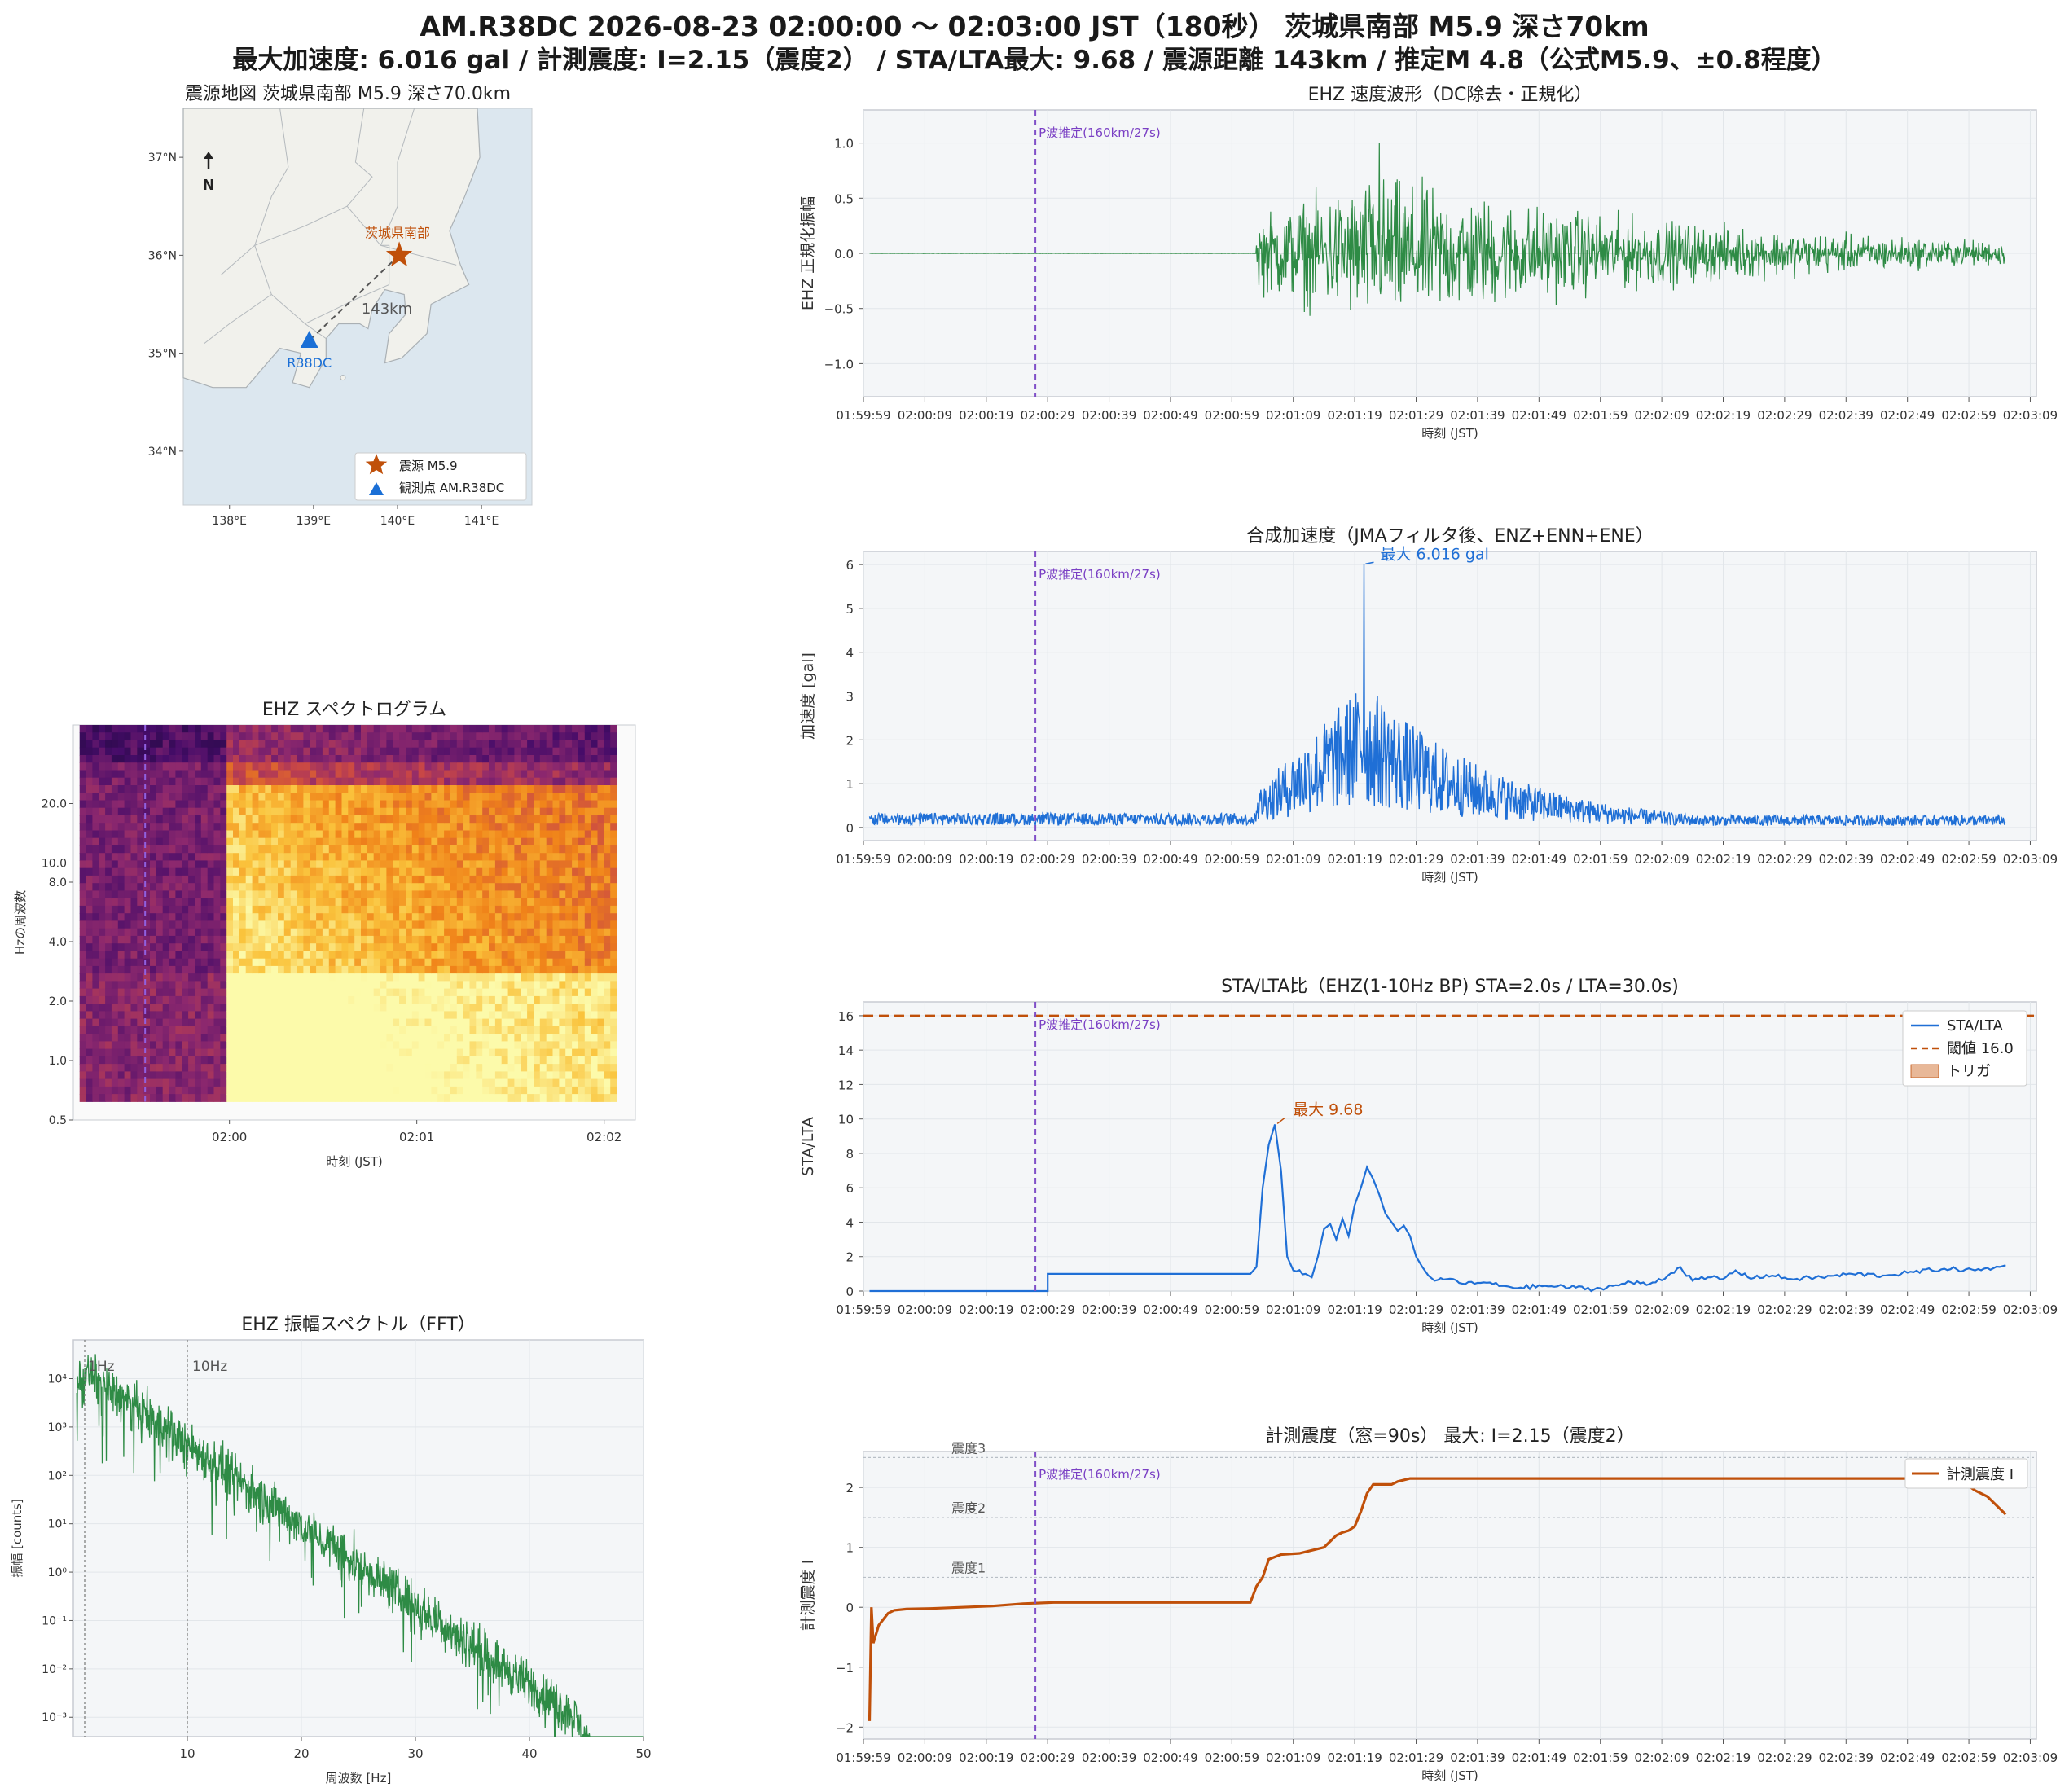 The width and height of the screenshot is (2069, 1792). Describe the element at coordinates (347, 303) in the screenshot. I see `map-prefecture-border` at that location.